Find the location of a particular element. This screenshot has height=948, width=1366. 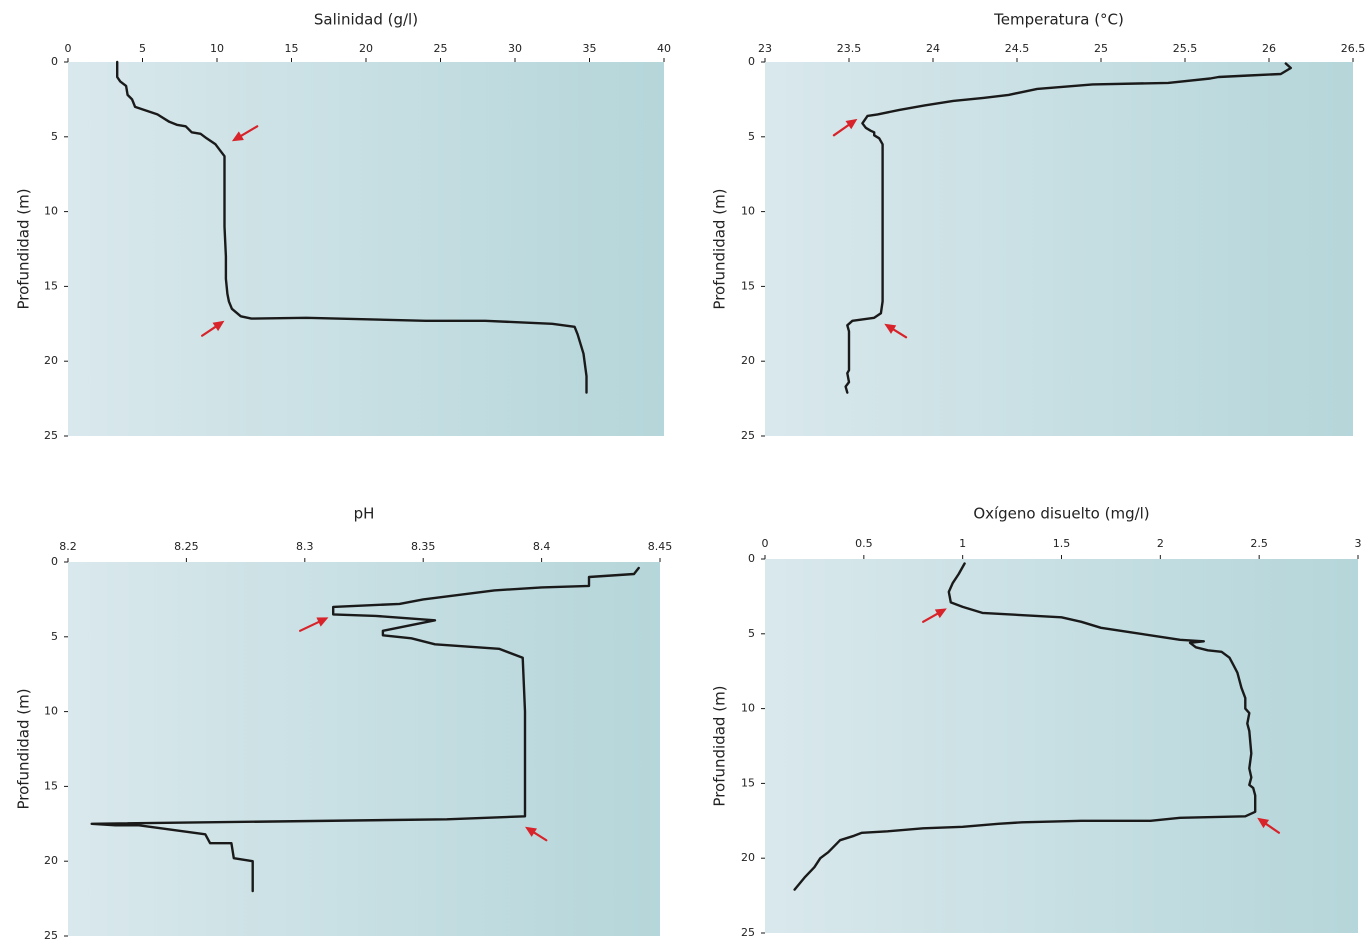

x-tick-label: 0.5 is located at coordinates (864, 543).